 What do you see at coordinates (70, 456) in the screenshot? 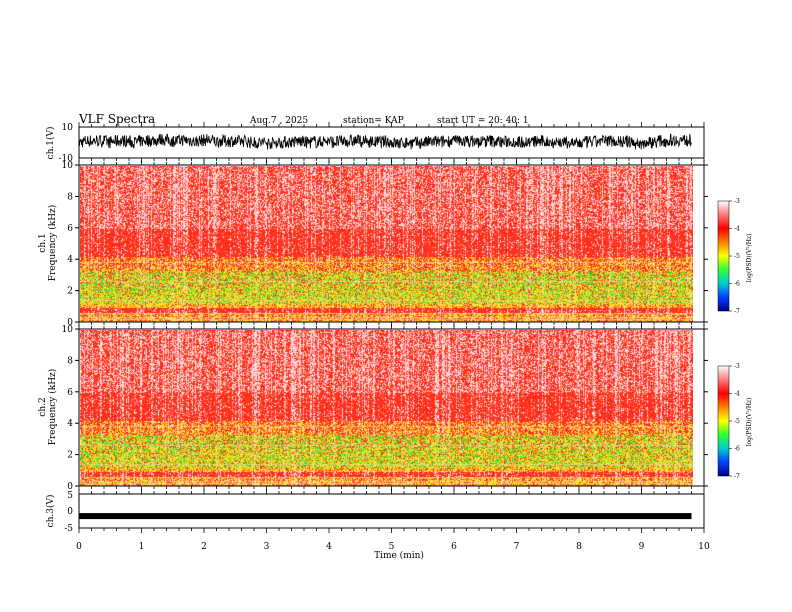
I see `ch2-spectrogram-ytick-label: 2` at bounding box center [70, 456].